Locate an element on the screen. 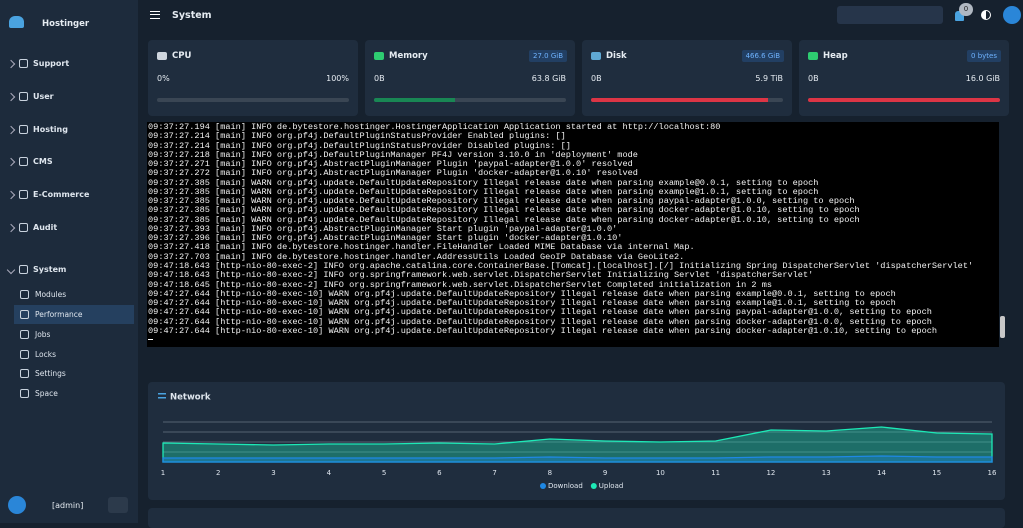  menu-toggle is located at coordinates (155, 15).